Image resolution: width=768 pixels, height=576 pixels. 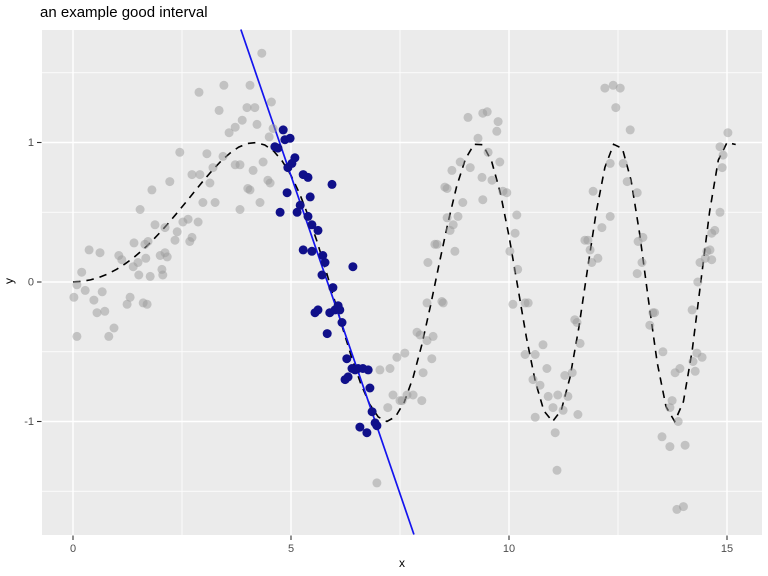 What do you see at coordinates (509, 549) in the screenshot?
I see `x-tick-label: 10` at bounding box center [509, 549].